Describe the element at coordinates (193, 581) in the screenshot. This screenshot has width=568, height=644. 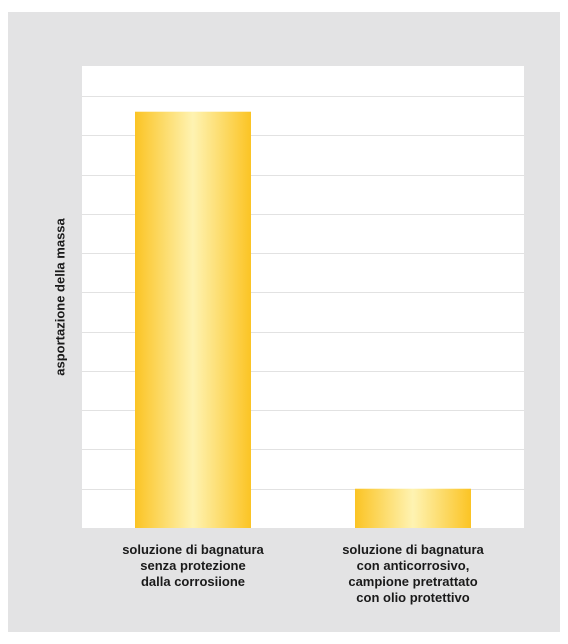
I see `x-category-line: dalla corrosiione` at that location.